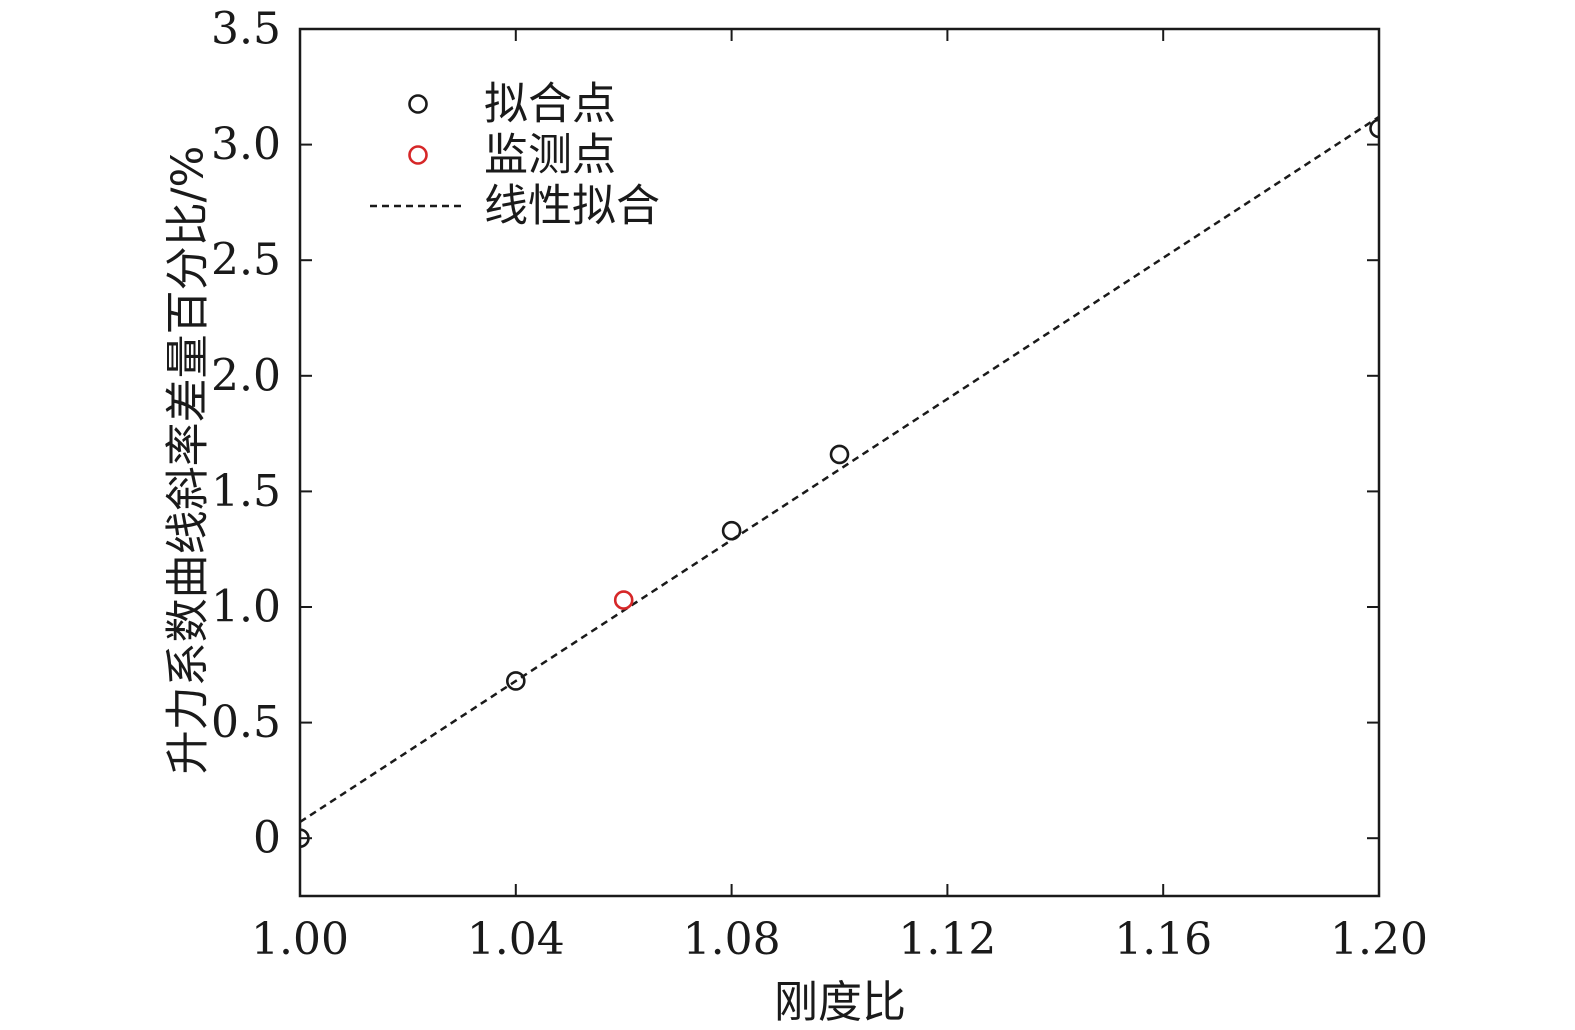 Image resolution: width=1575 pixels, height=1030 pixels. What do you see at coordinates (246, 260) in the screenshot?
I see `y-tick-label: 2.5` at bounding box center [246, 260].